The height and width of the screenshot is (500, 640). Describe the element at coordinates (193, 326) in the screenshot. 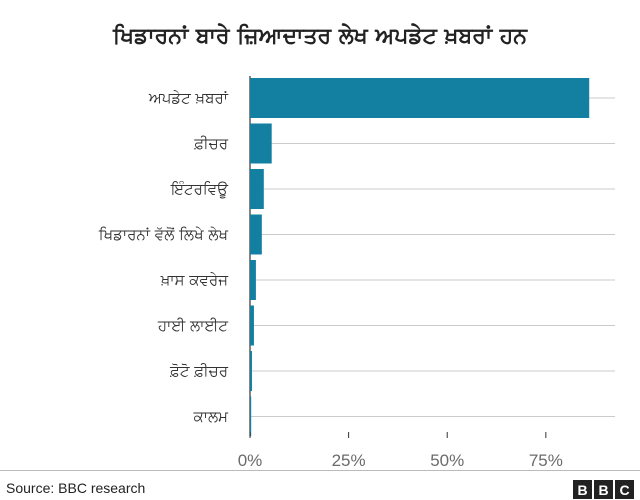

I see `category-label: ਹਾਈ ਲਾਈਟ` at that location.